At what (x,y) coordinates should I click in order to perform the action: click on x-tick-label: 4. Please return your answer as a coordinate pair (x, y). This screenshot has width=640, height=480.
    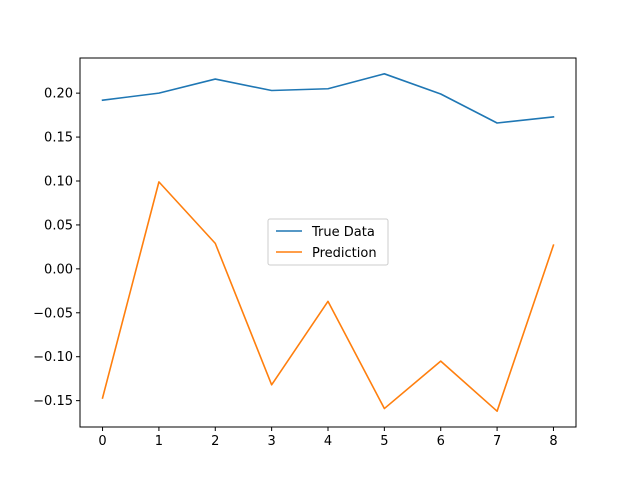
    Looking at the image, I should click on (328, 441).